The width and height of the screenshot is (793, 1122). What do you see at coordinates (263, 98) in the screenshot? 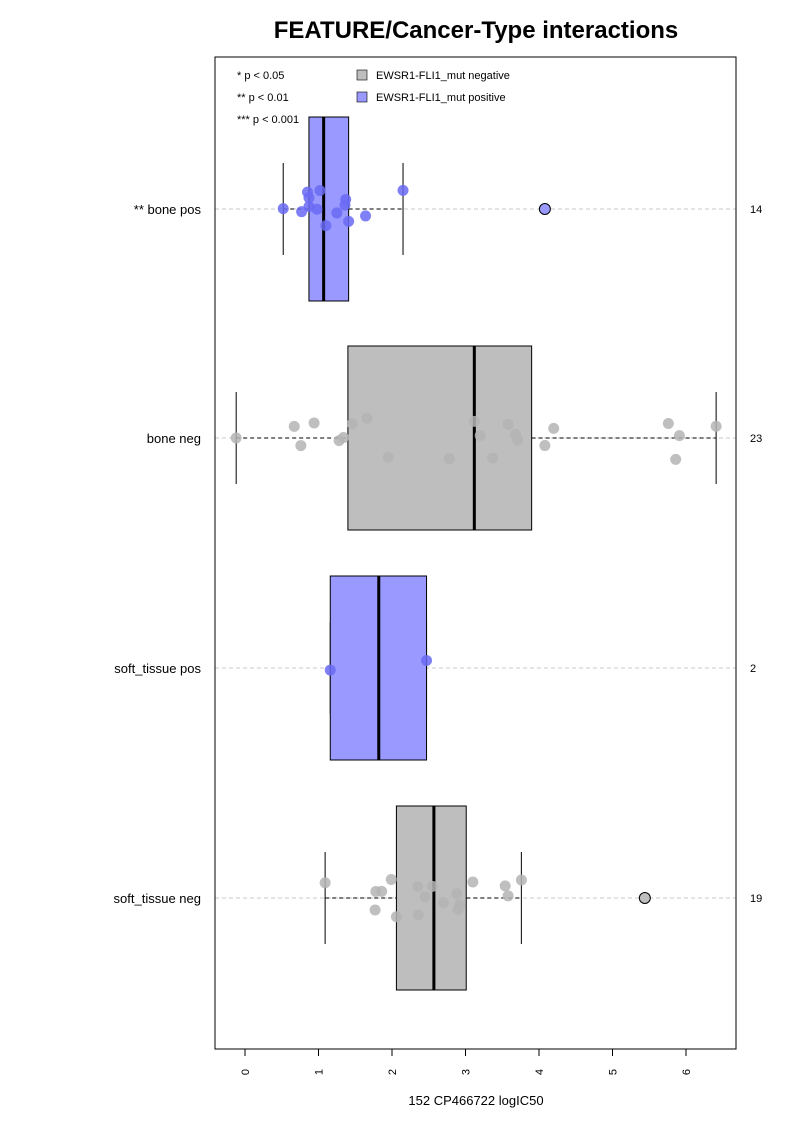
I see `sig-legend-entry-2: ** p < 0.01` at bounding box center [263, 98].